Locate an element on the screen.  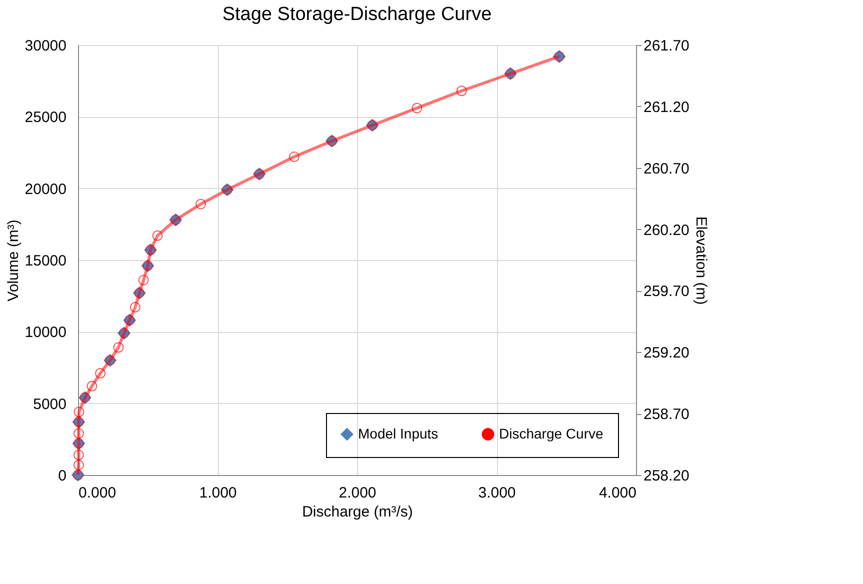
y2-tick-label: 261.20 is located at coordinates (667, 107).